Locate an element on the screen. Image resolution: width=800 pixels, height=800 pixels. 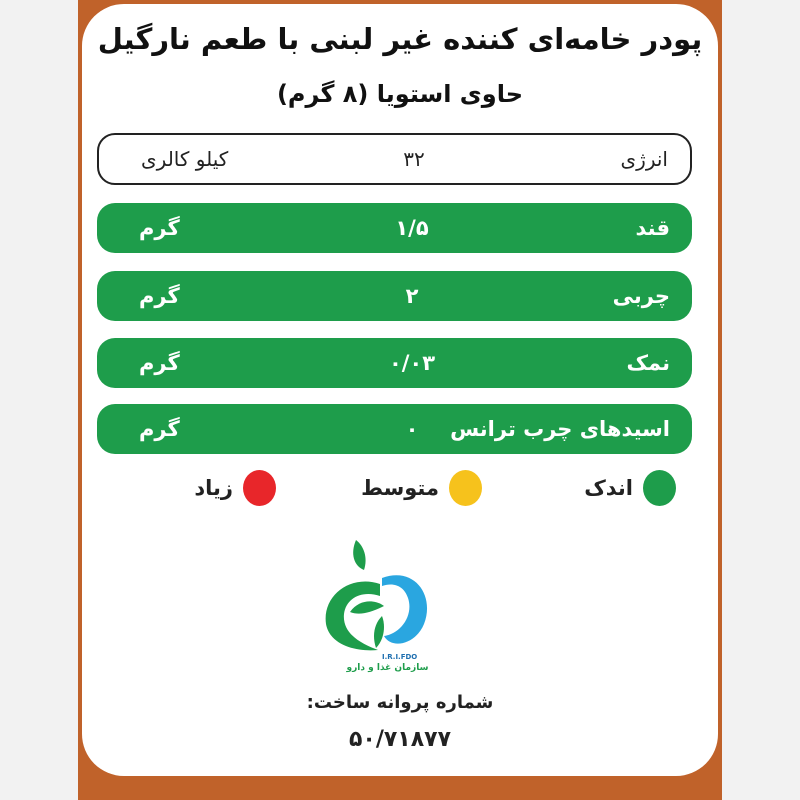
legend-label: زیاد is located at coordinates (213, 488).